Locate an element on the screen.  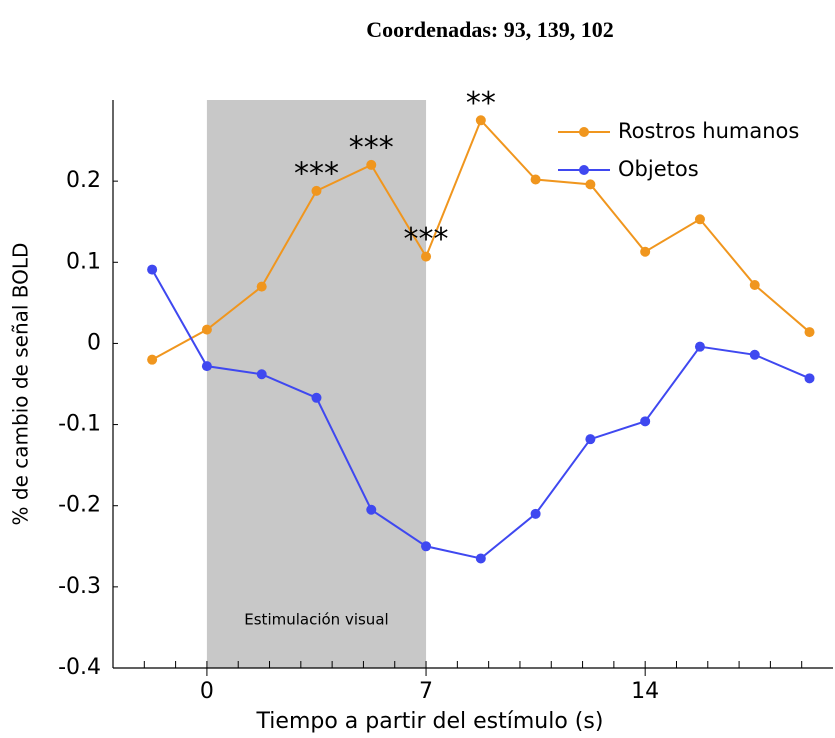
legend-label: Rostros humanos is located at coordinates (708, 131).